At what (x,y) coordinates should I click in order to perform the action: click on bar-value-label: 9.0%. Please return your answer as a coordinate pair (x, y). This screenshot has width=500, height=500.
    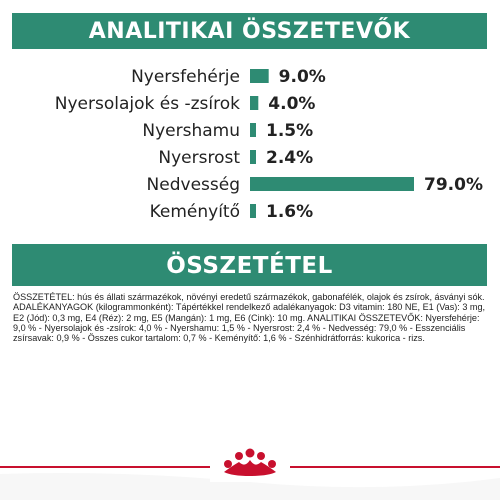
    Looking at the image, I should click on (302, 77).